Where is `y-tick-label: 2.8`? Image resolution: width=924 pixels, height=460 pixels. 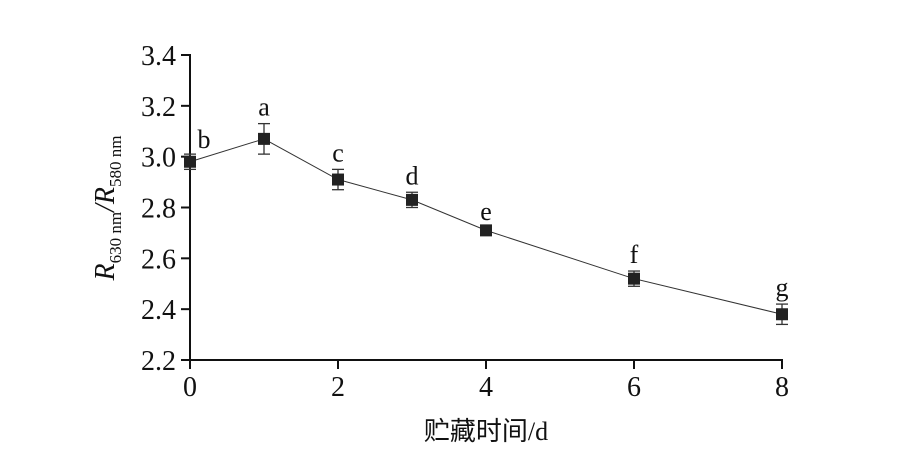
y-tick-label: 2.8 is located at coordinates (158, 209).